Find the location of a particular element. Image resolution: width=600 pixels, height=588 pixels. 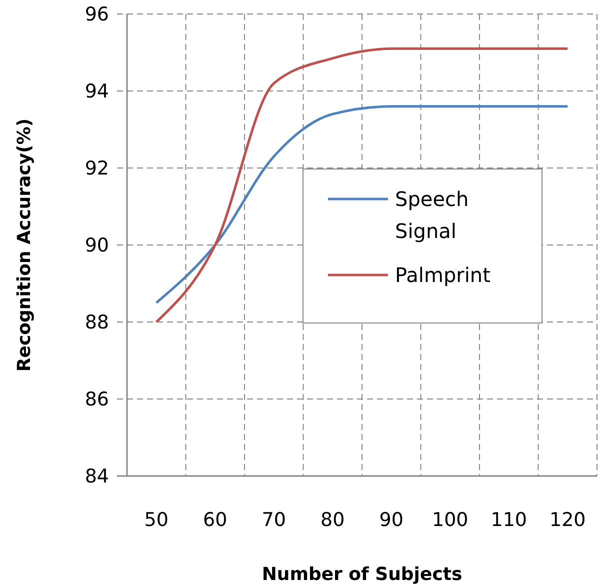

y-tick-label: 90 is located at coordinates (96, 245).